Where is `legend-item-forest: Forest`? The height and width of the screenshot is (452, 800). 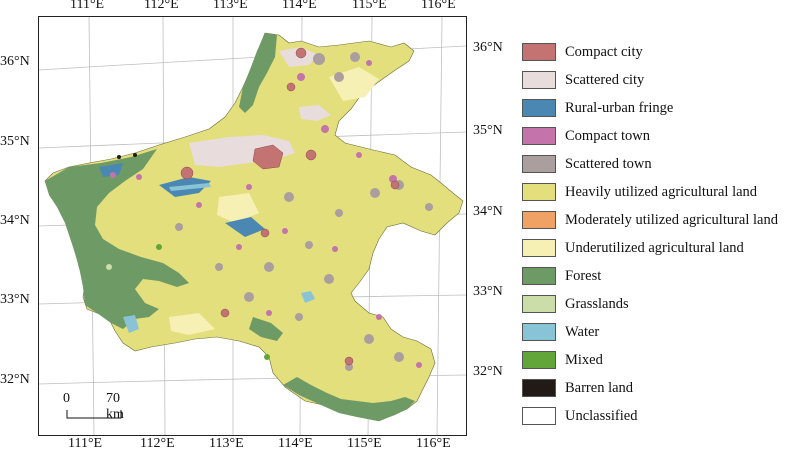 legend-item-forest: Forest is located at coordinates (561, 276).